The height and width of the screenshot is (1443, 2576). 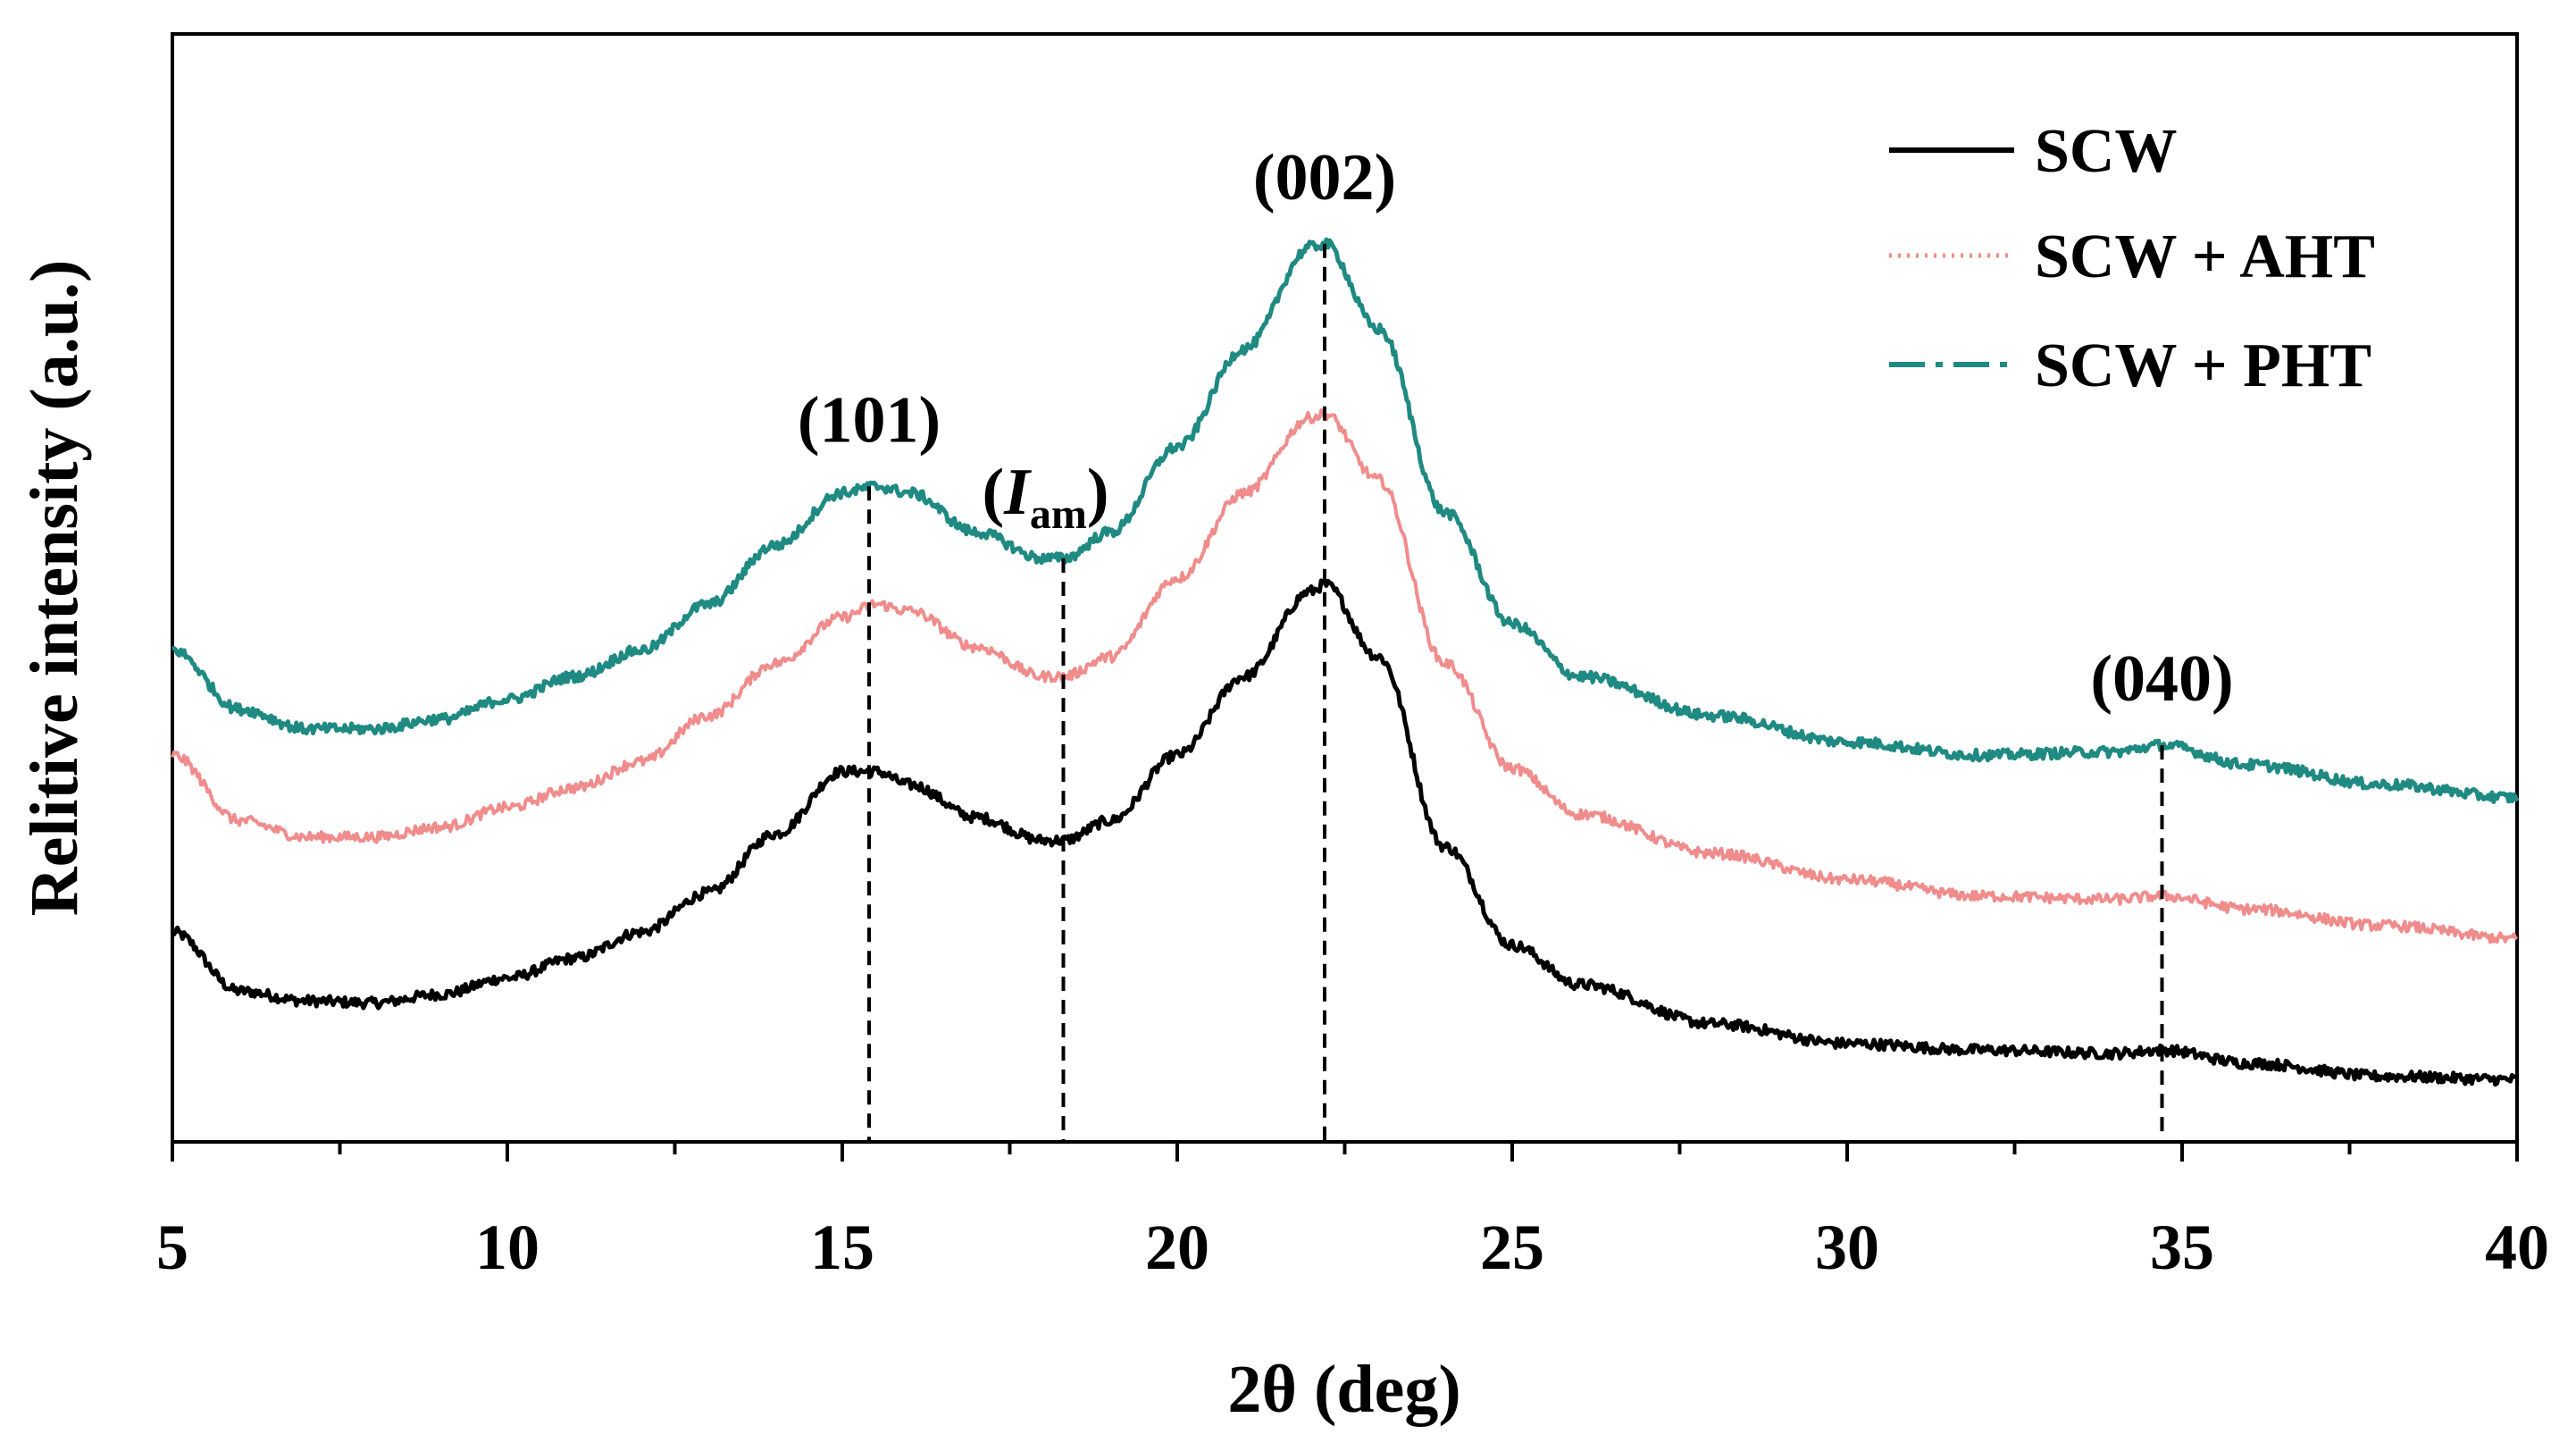 I want to click on x-axis-tick-labels: 5 10 15 20 25 30 35 40, so click(x=1353, y=1247).